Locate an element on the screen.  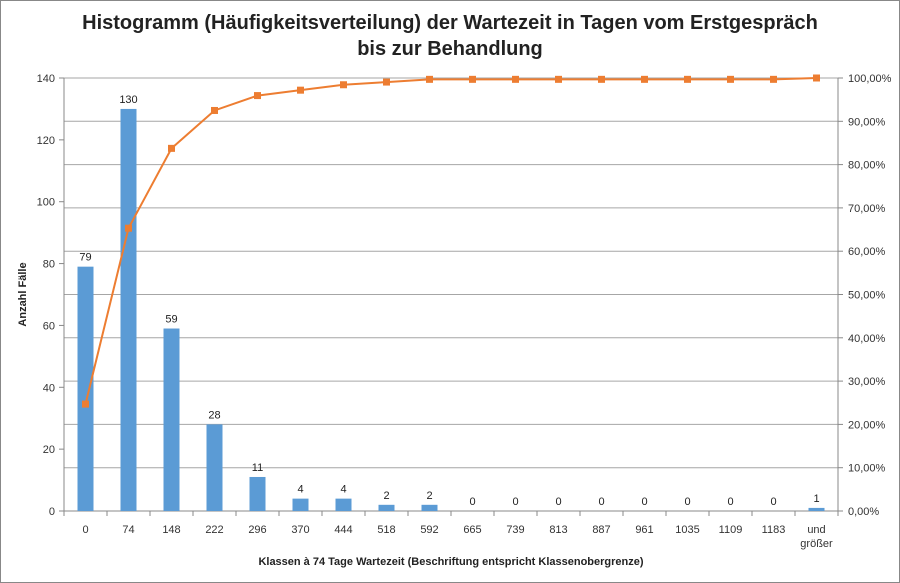
x-tick-label: 592 is located at coordinates (429, 530).